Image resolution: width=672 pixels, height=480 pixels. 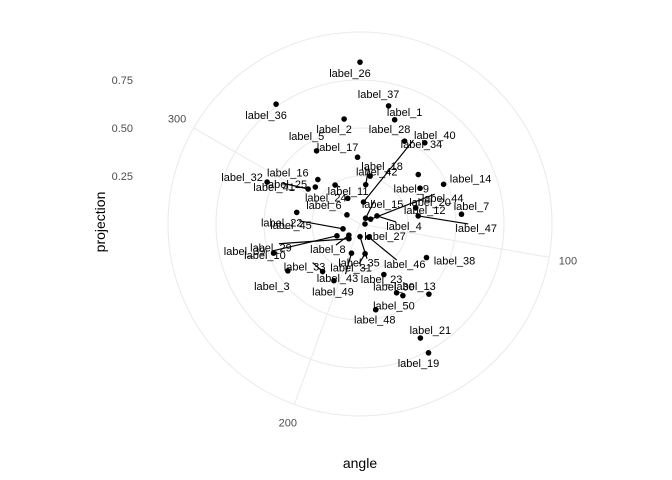 I want to click on point-label: label_44, so click(x=443, y=199).